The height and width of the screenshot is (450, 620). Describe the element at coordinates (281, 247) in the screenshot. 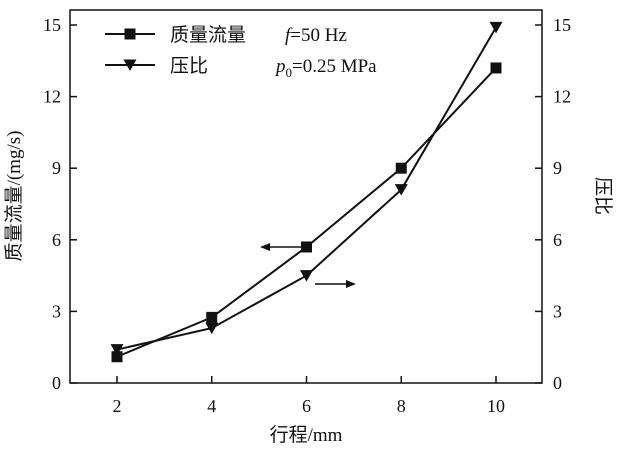

I see `arrow-left-axis-indicator` at that location.